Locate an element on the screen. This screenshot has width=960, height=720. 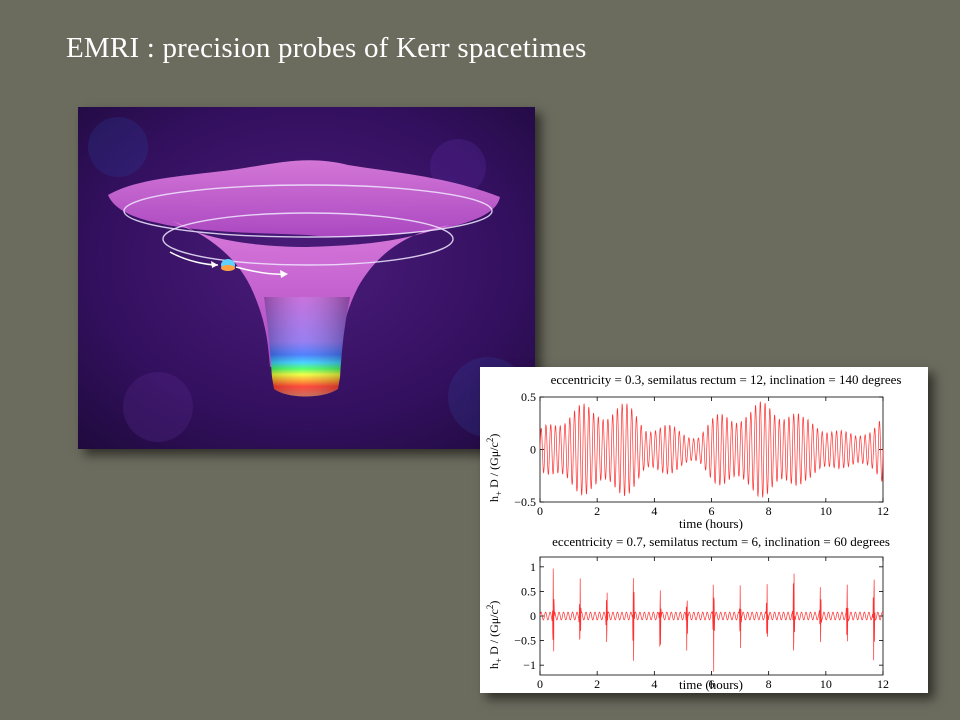
plot-1-ylabel: h+ D / (Gμ/c2) is located at coordinates (494, 468).